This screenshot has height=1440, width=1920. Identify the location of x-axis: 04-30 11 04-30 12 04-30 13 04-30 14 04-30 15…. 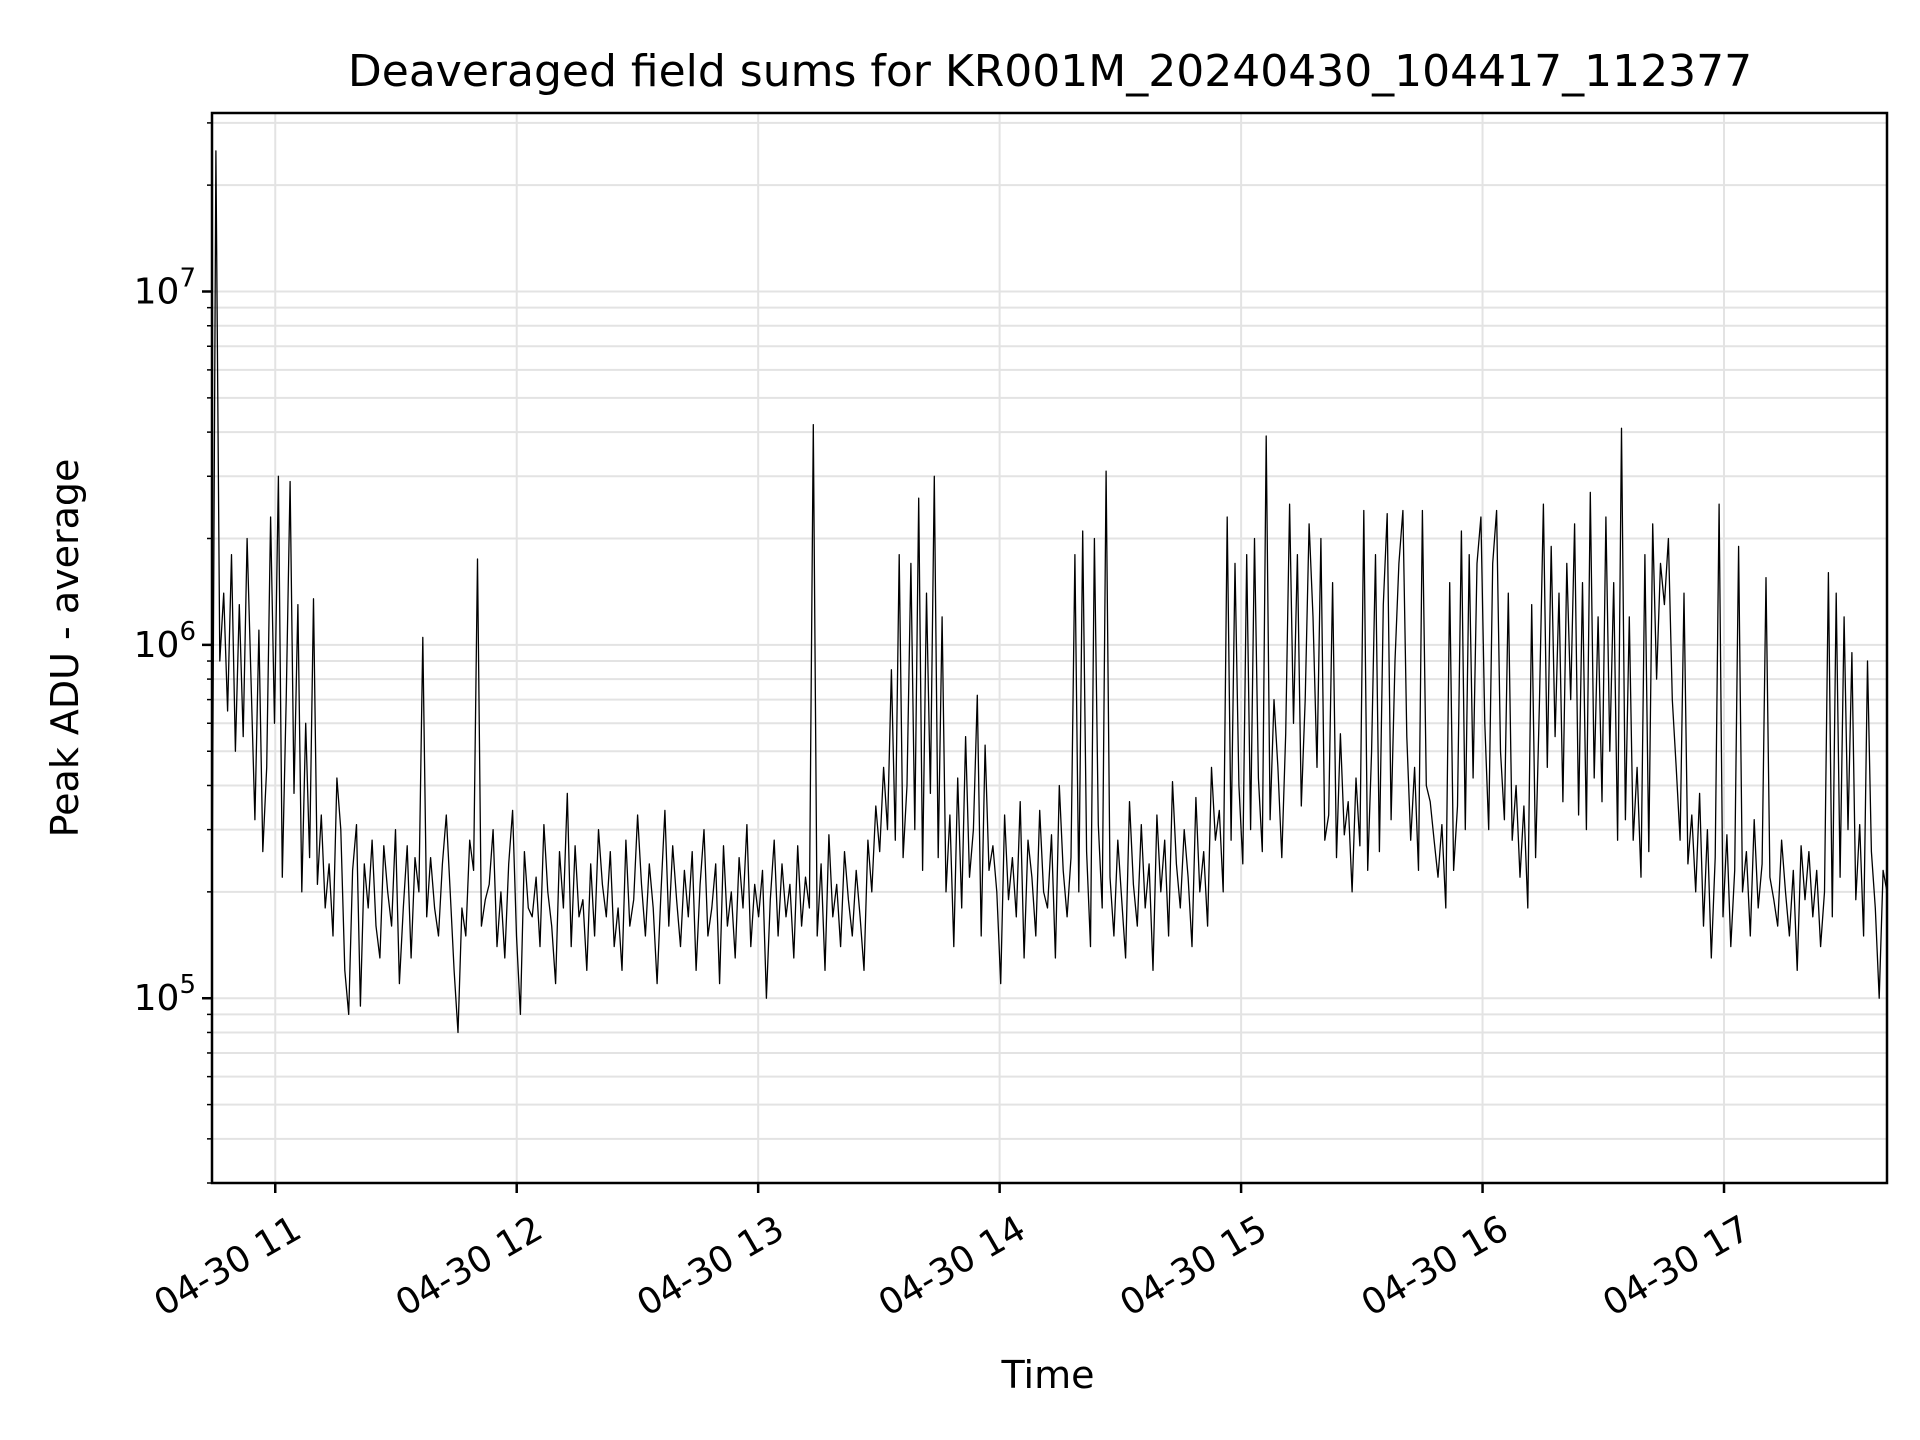
(952, 1254).